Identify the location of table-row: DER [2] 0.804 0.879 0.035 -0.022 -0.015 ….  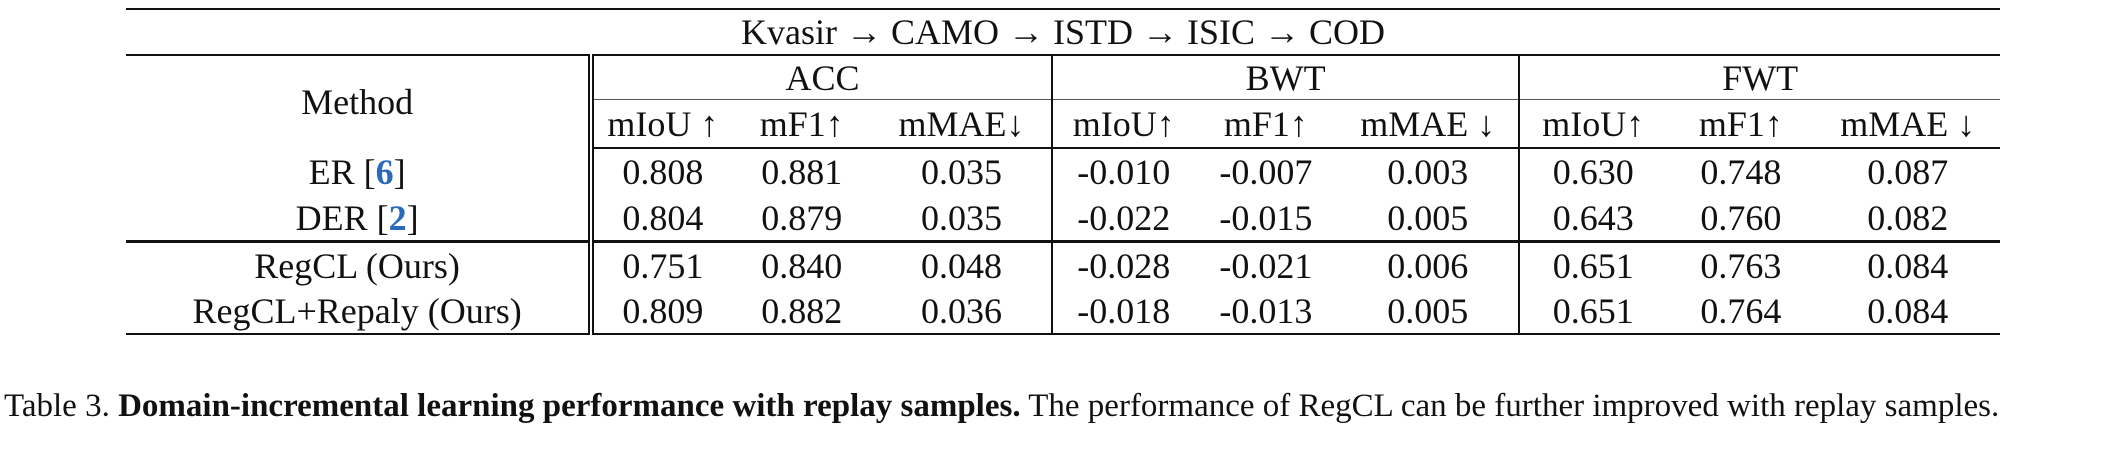
(1063, 219).